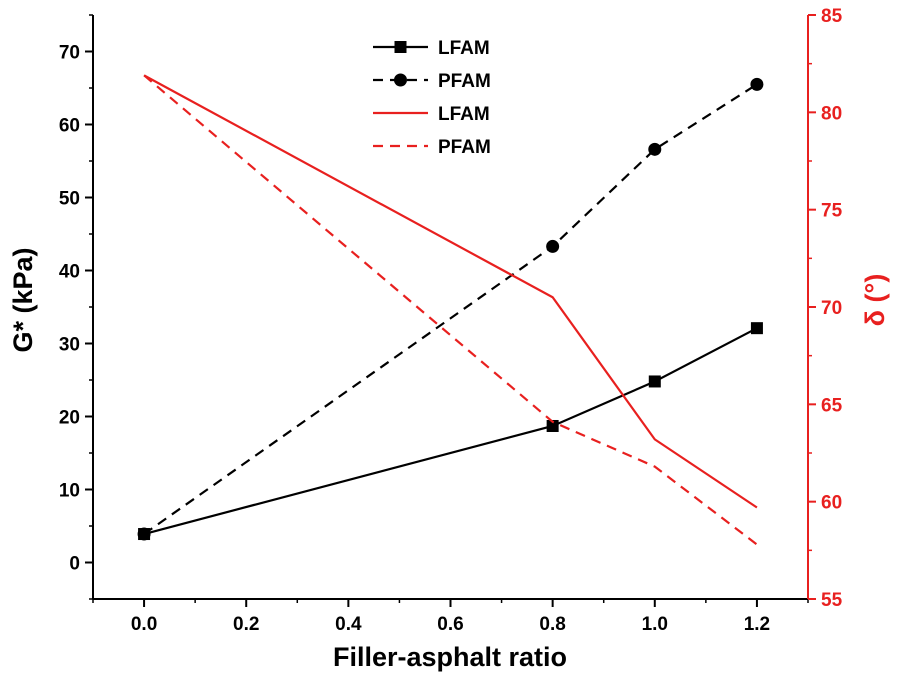  I want to click on x-tick-label: 0.4, so click(348, 624).